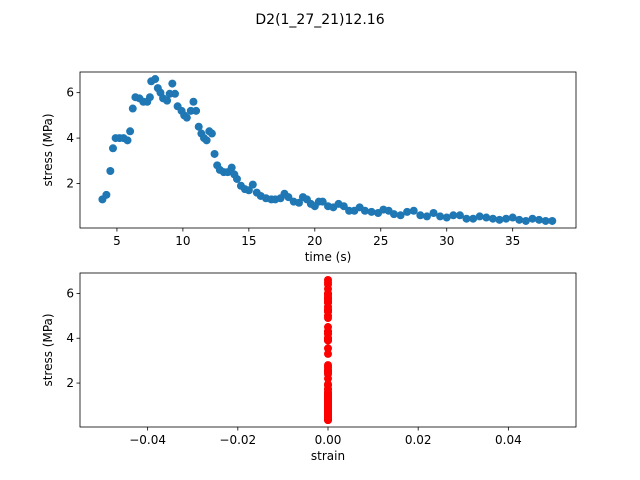 The image size is (640, 480). What do you see at coordinates (328, 257) in the screenshot?
I see `x-axis-label: time (s)` at bounding box center [328, 257].